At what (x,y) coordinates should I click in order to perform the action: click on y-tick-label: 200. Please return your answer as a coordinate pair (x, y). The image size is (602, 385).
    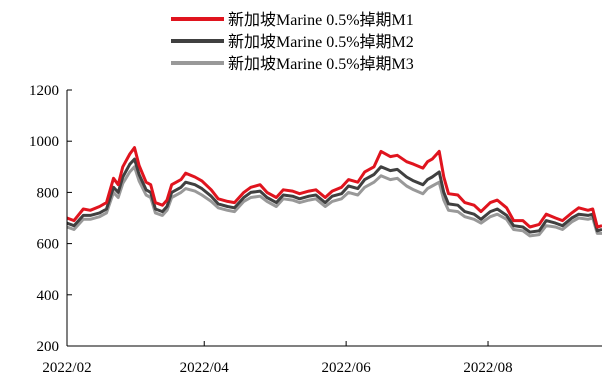
    Looking at the image, I should click on (48, 347).